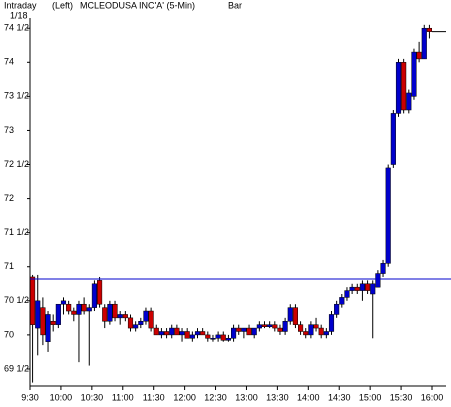  Describe the element at coordinates (154, 397) in the screenshot. I see `x-tick-label: 11:30` at that location.